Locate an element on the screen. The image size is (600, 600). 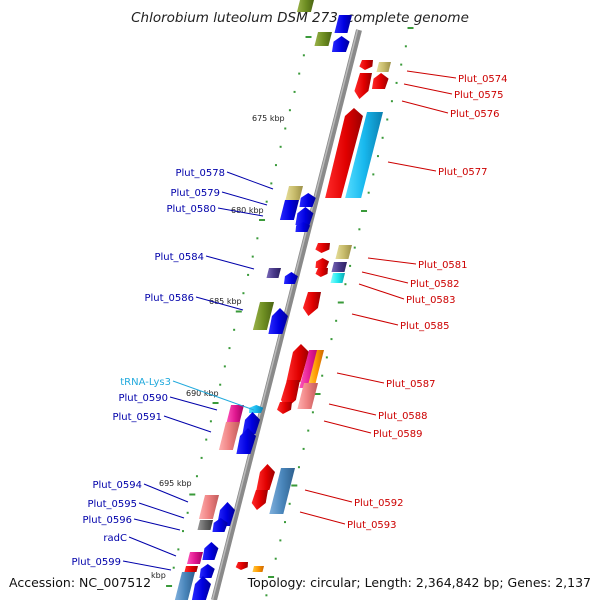
gene-radc is located at coordinates (194, 558).